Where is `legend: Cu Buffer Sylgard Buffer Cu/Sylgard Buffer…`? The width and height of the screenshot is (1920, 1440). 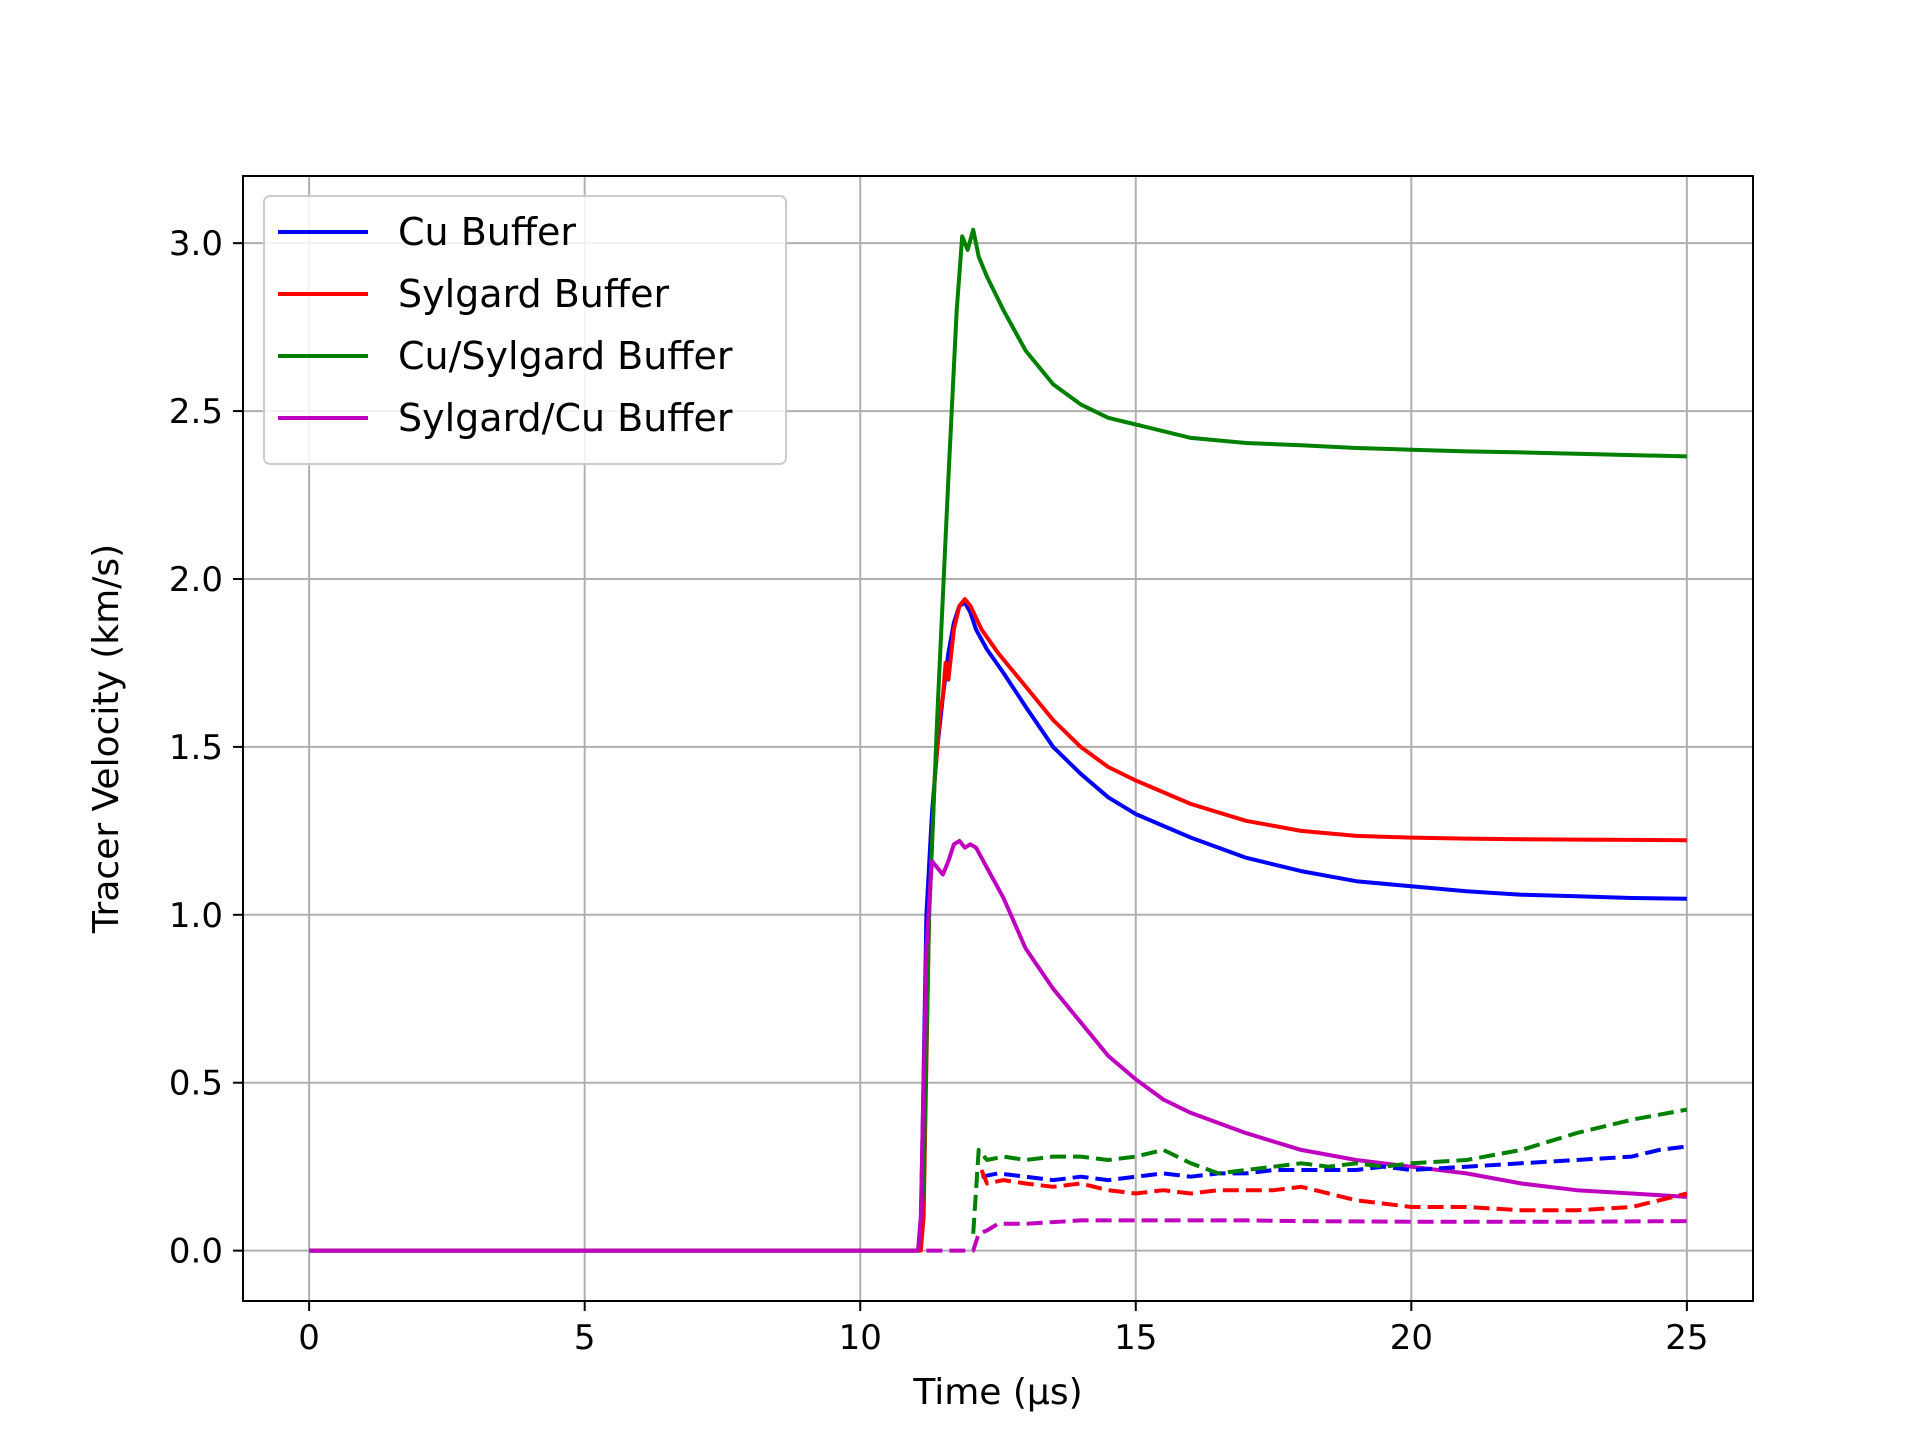
legend: Cu Buffer Sylgard Buffer Cu/Sylgard Buffer… is located at coordinates (525, 330).